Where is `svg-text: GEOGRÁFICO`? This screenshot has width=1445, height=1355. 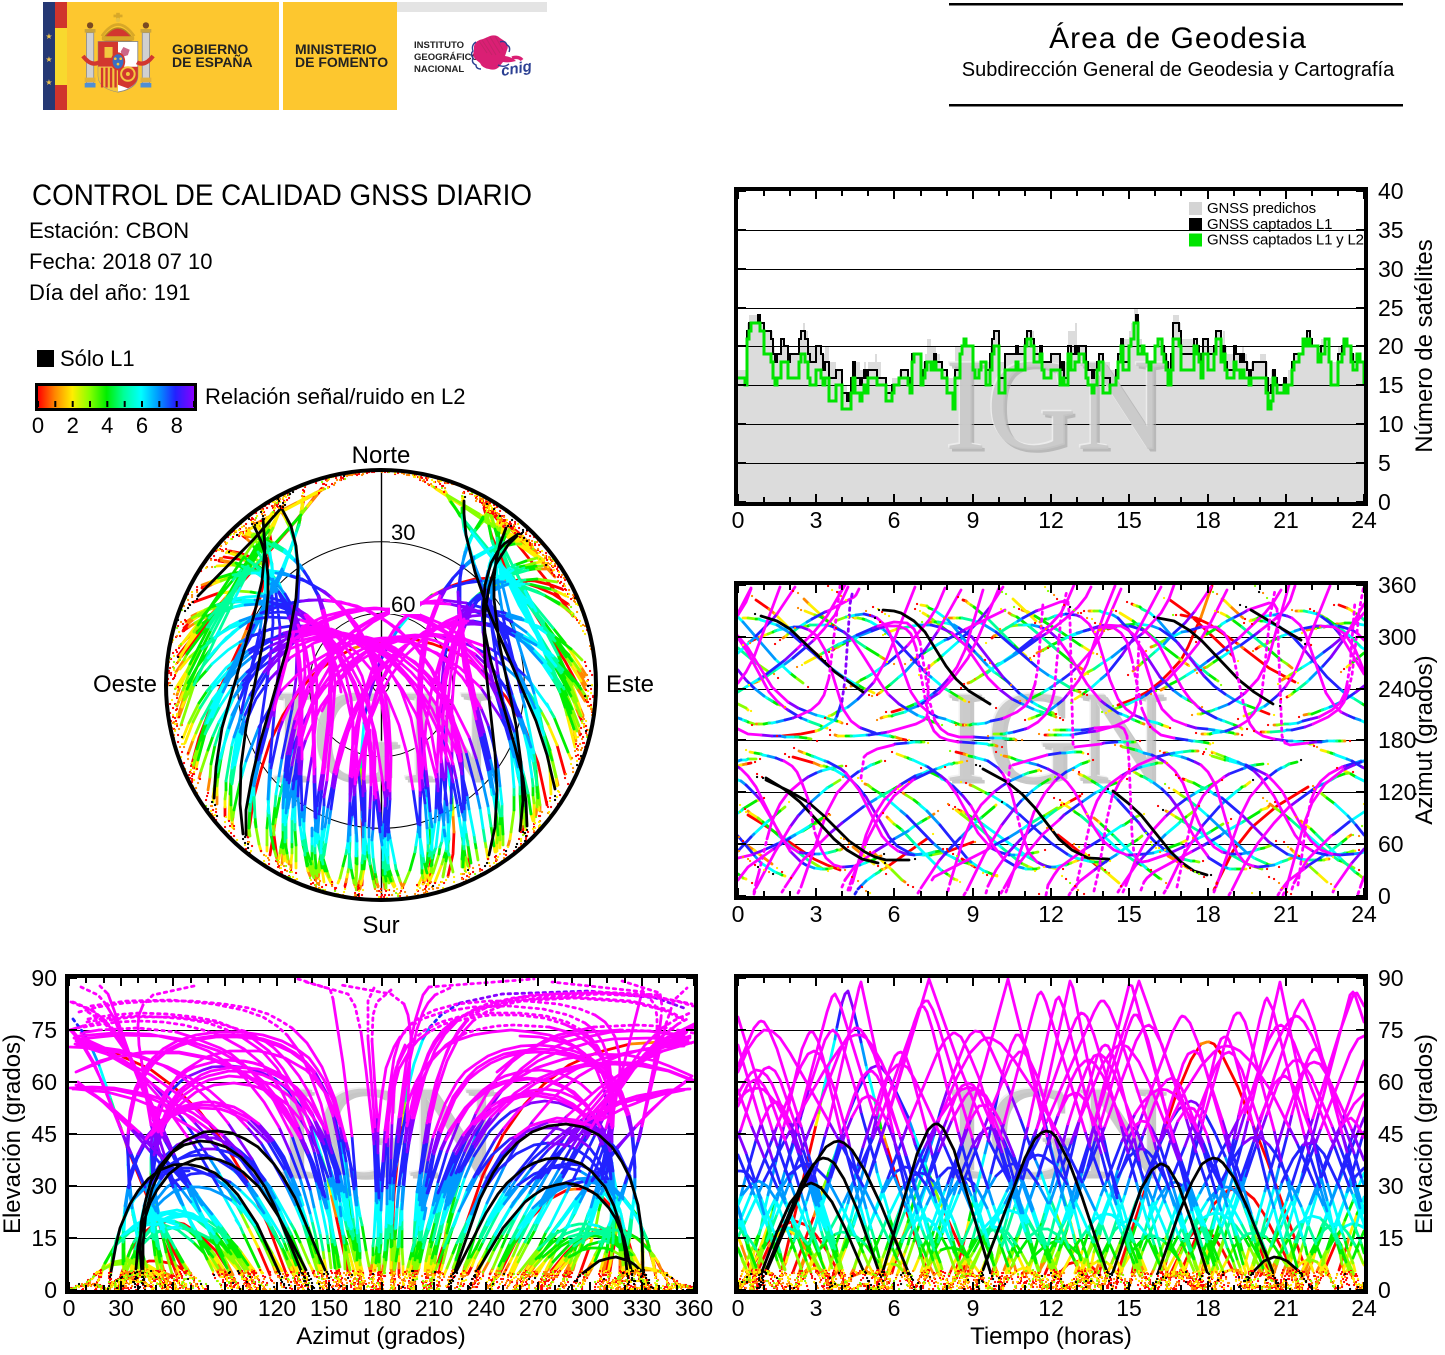
svg-text: GEOGRÁFICO is located at coordinates (446, 57).